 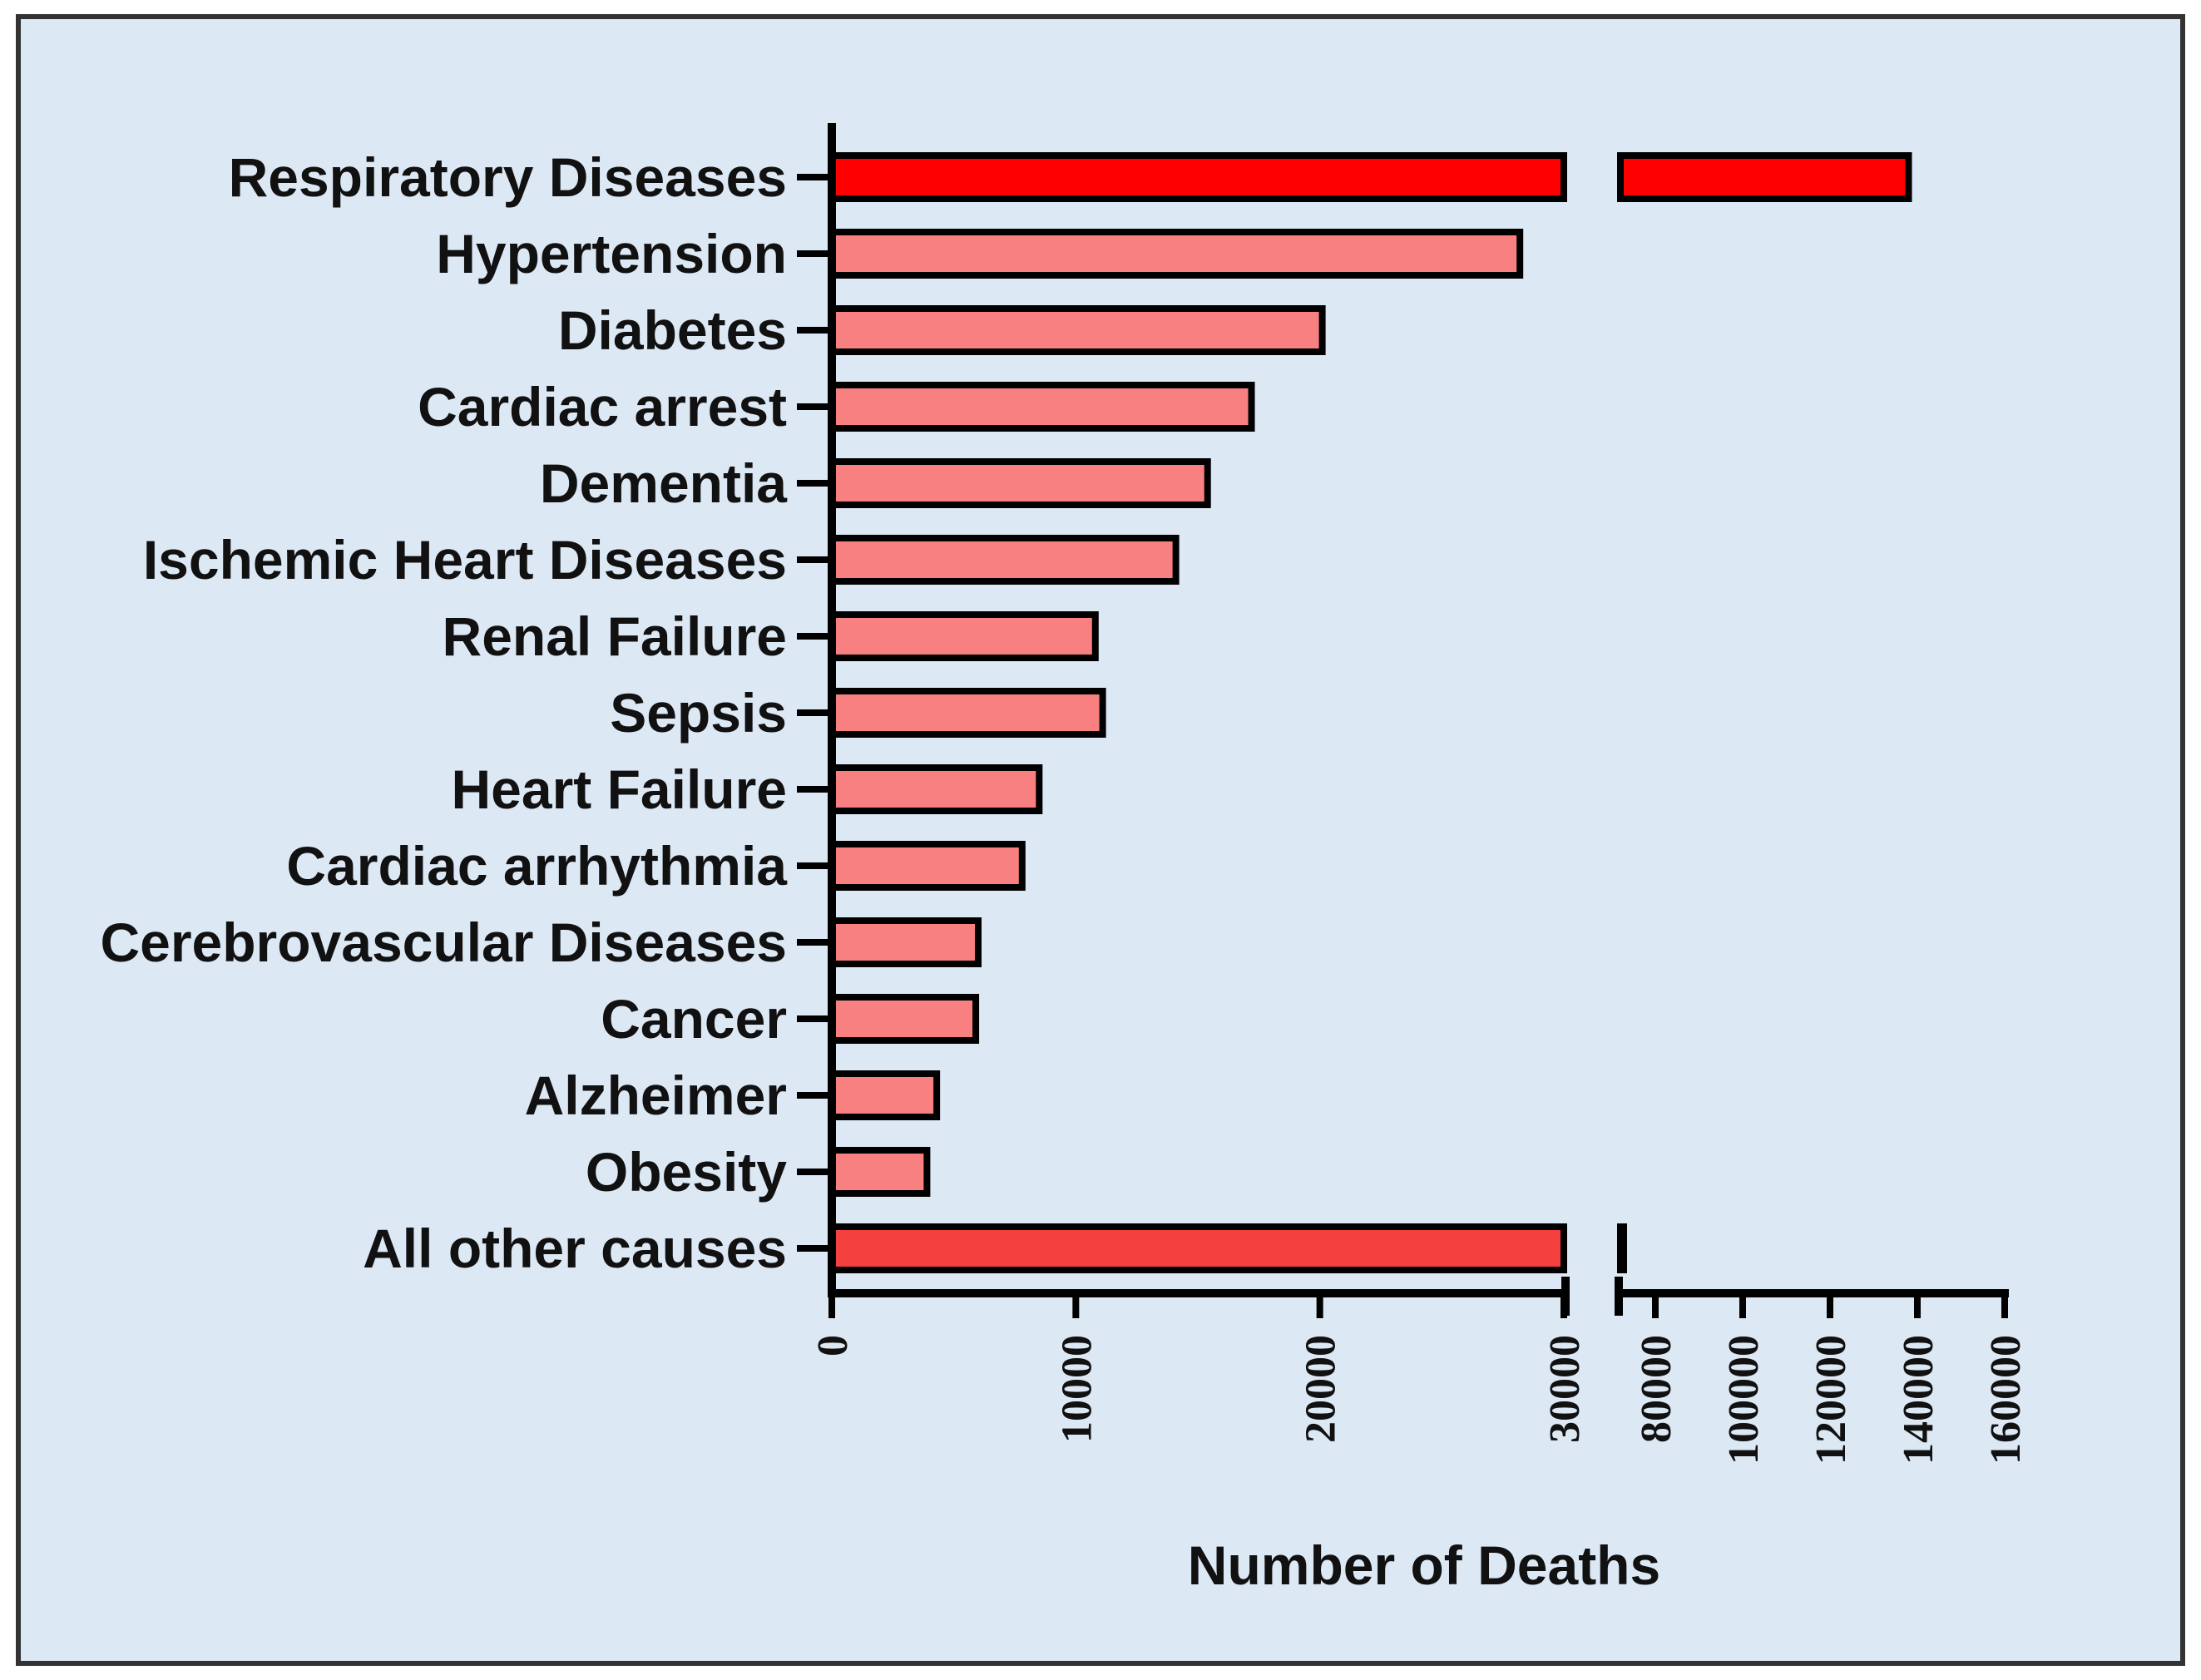 I want to click on category-label: Cerebrovascular Diseases, so click(x=443, y=942).